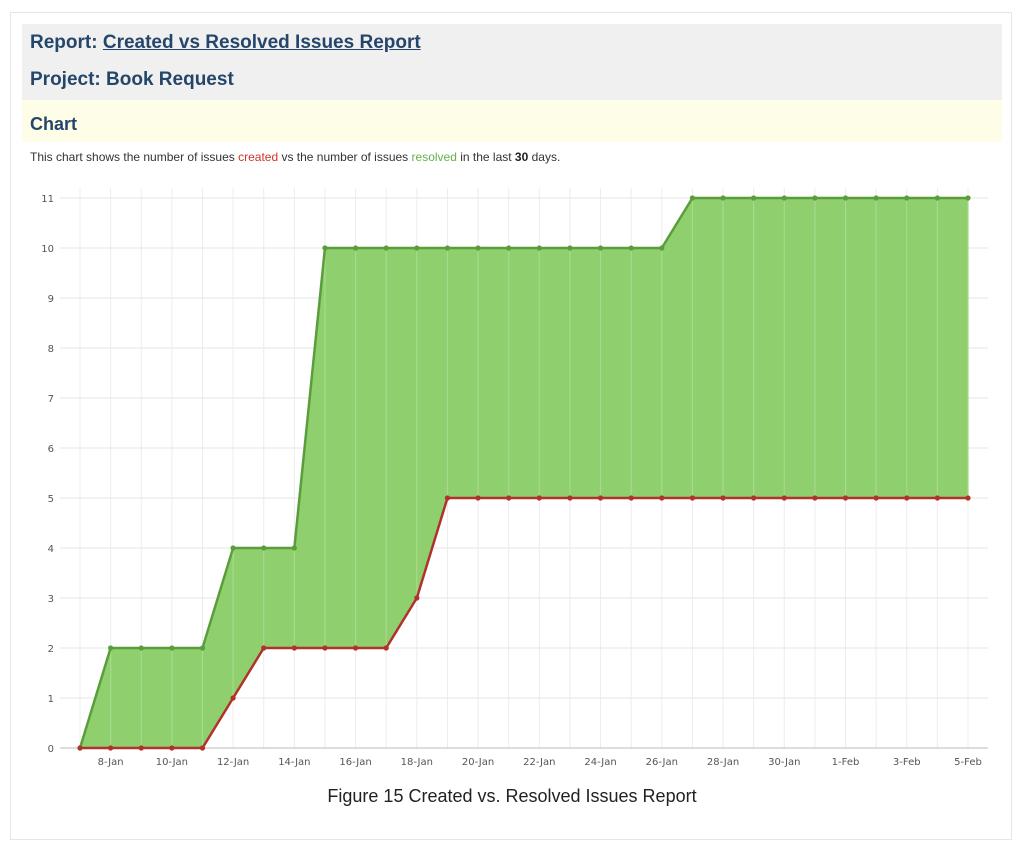  I want to click on y-tick-label: 6, so click(51, 449).